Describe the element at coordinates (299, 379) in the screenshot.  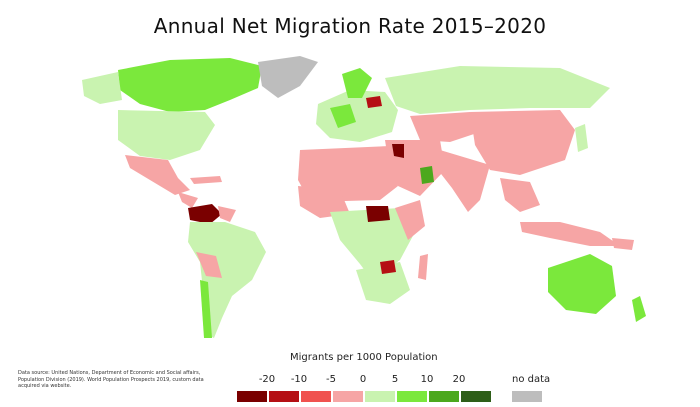
I see `legend-tick-minus-10: -10` at that location.